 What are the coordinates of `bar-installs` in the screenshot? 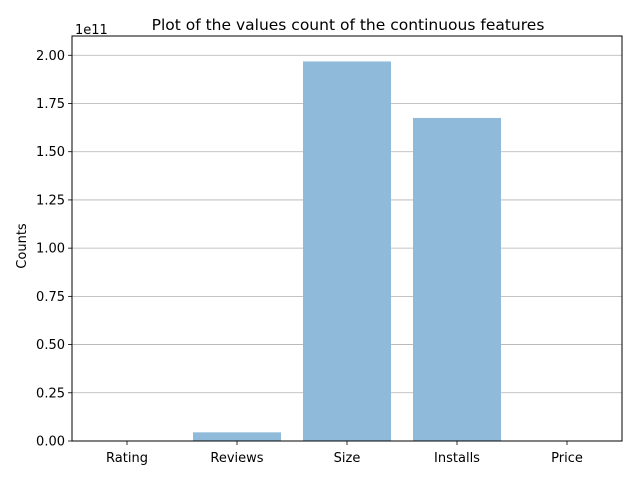 It's located at (457, 279).